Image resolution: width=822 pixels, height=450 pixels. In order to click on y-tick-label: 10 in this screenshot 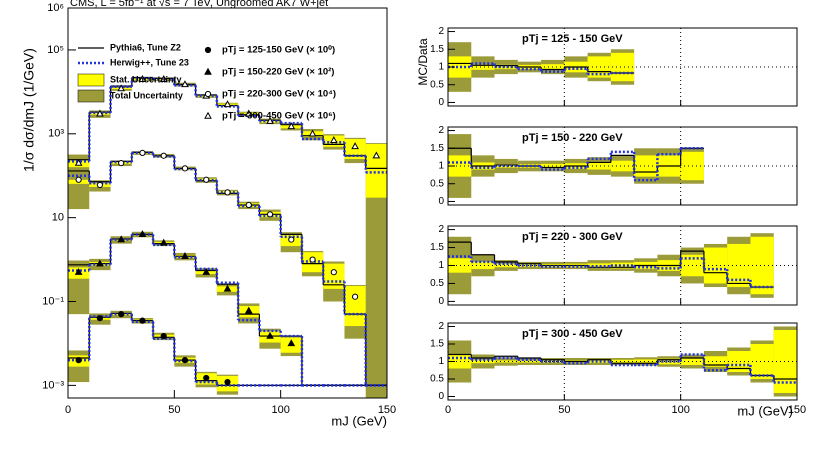, I will do `click(58, 218)`.